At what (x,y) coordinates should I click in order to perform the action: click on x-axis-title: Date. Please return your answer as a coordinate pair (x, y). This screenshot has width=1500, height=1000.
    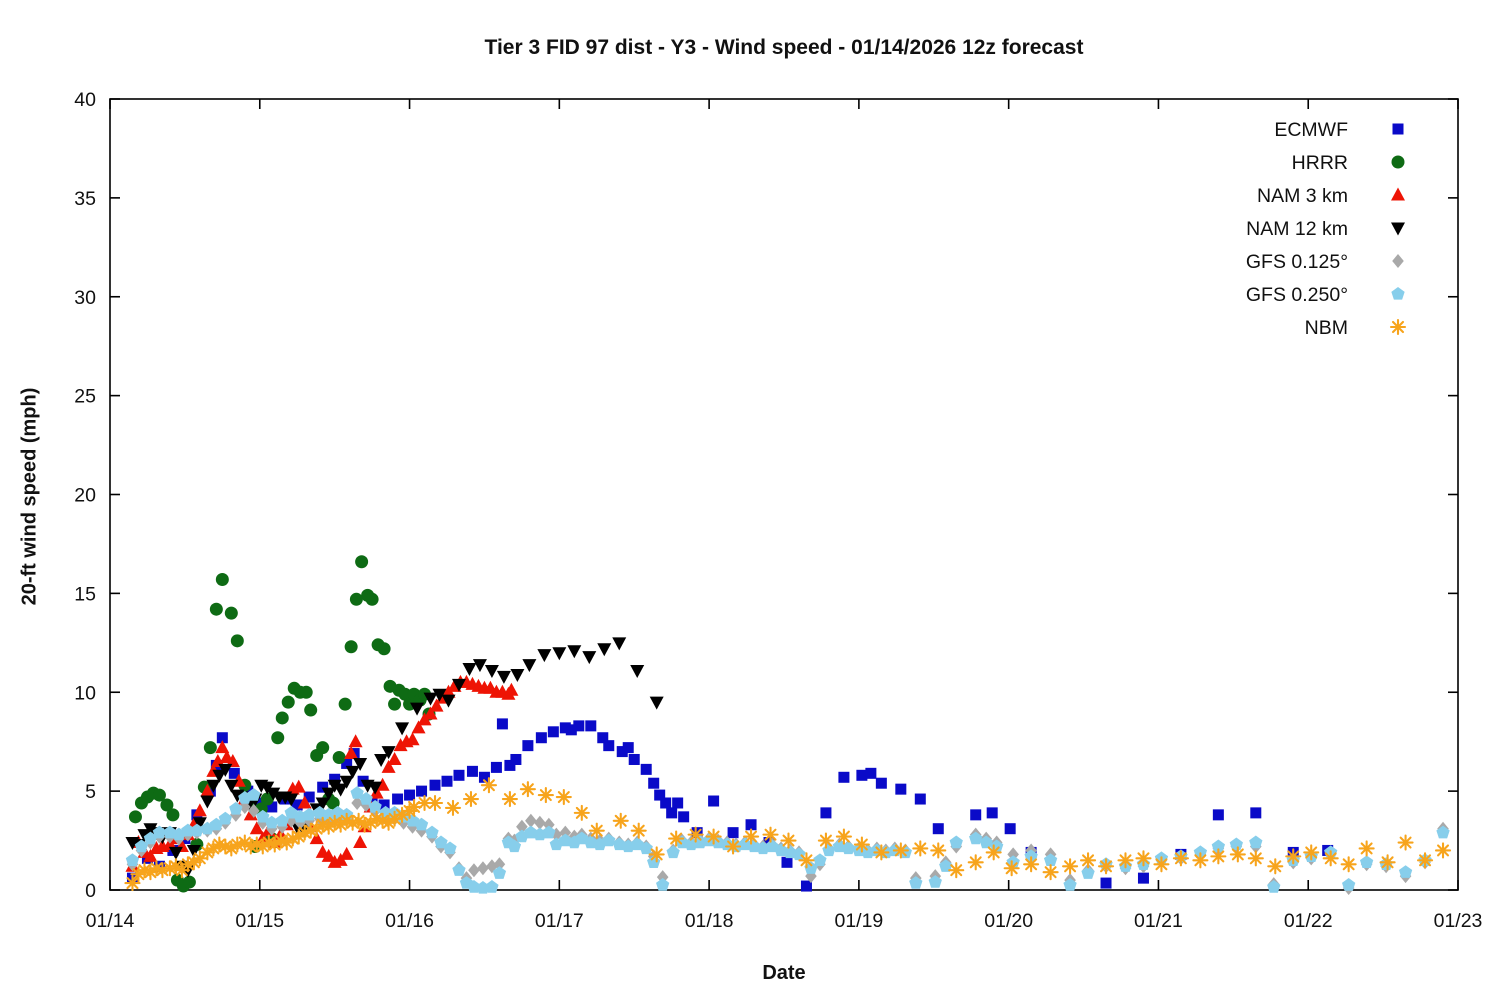
    Looking at the image, I should click on (784, 973).